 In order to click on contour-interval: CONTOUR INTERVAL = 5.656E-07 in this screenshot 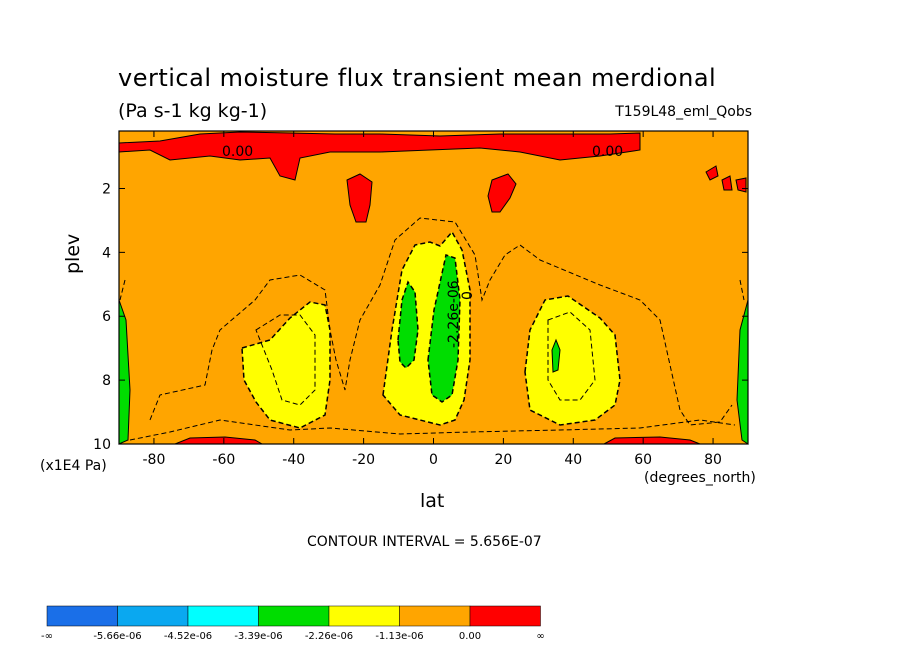, I will do `click(424, 542)`.